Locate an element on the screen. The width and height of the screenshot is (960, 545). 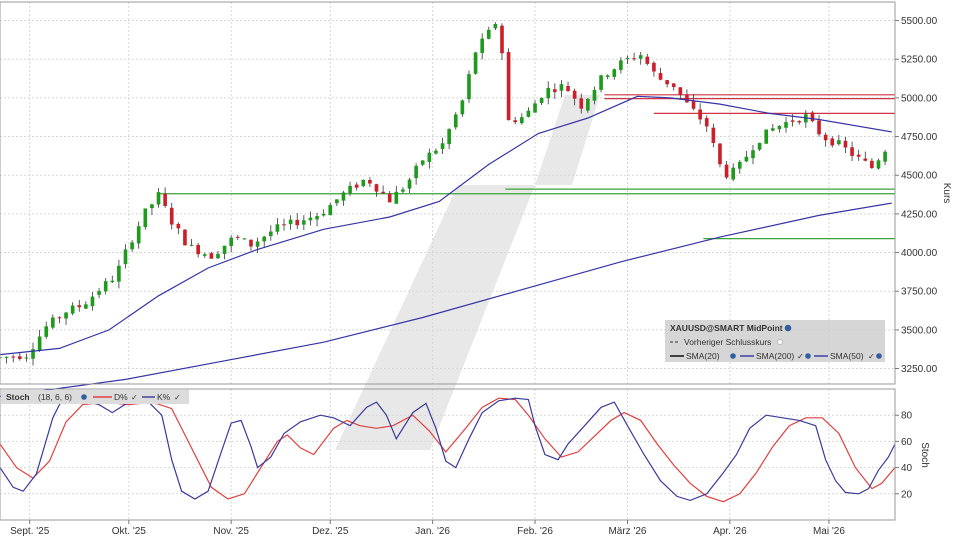
y-tick-label: 40 is located at coordinates (907, 468).